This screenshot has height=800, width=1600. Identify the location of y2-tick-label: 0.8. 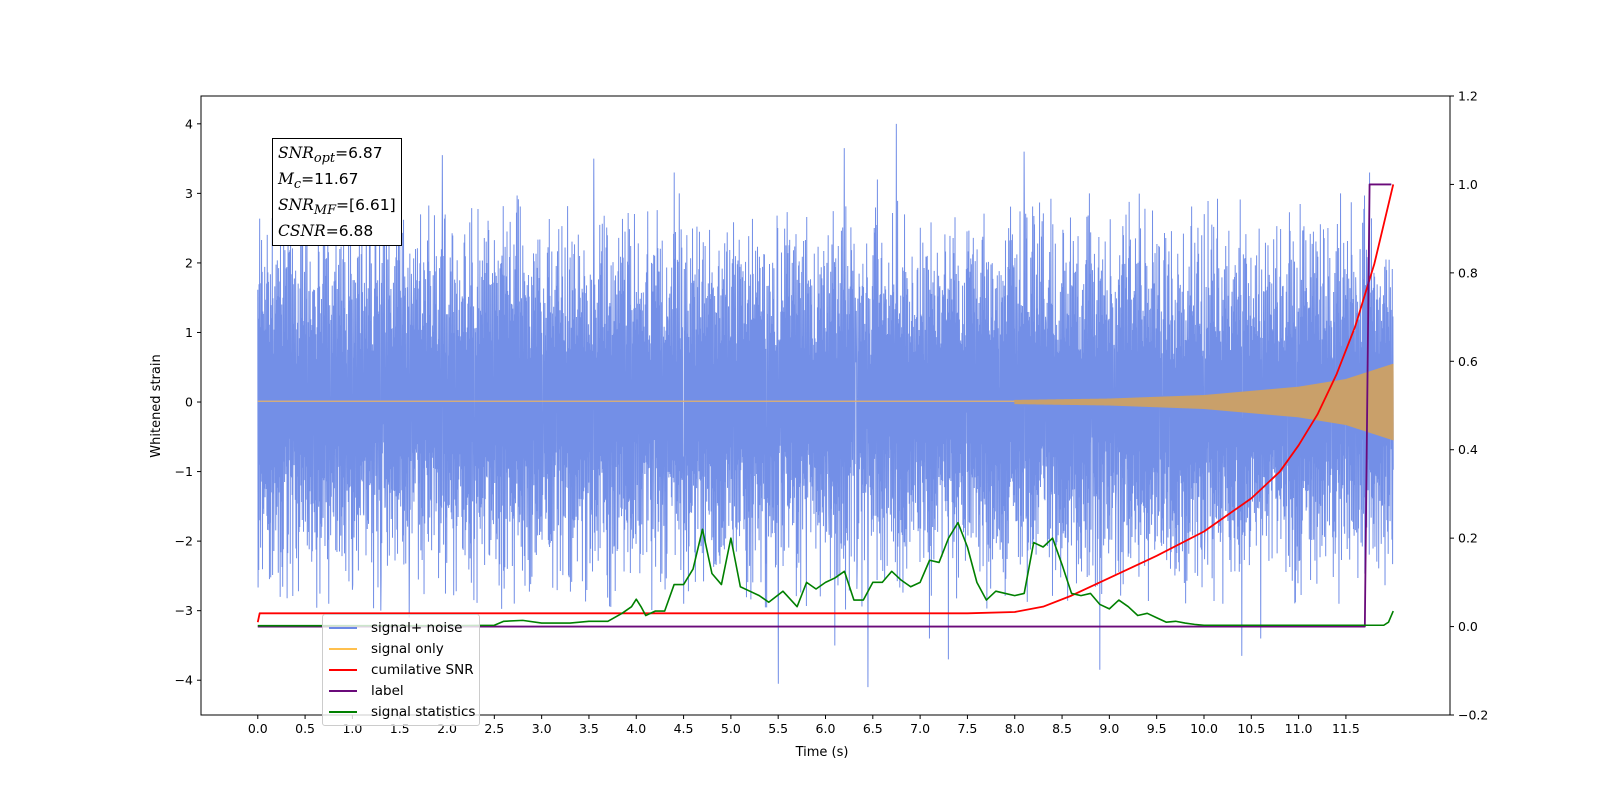
(1468, 272).